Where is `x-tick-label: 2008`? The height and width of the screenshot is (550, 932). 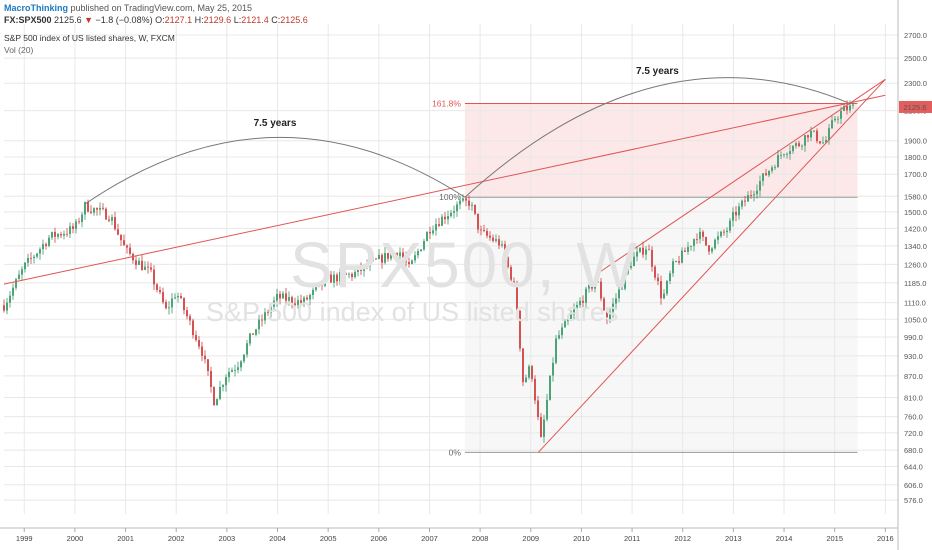 x-tick-label: 2008 is located at coordinates (480, 538).